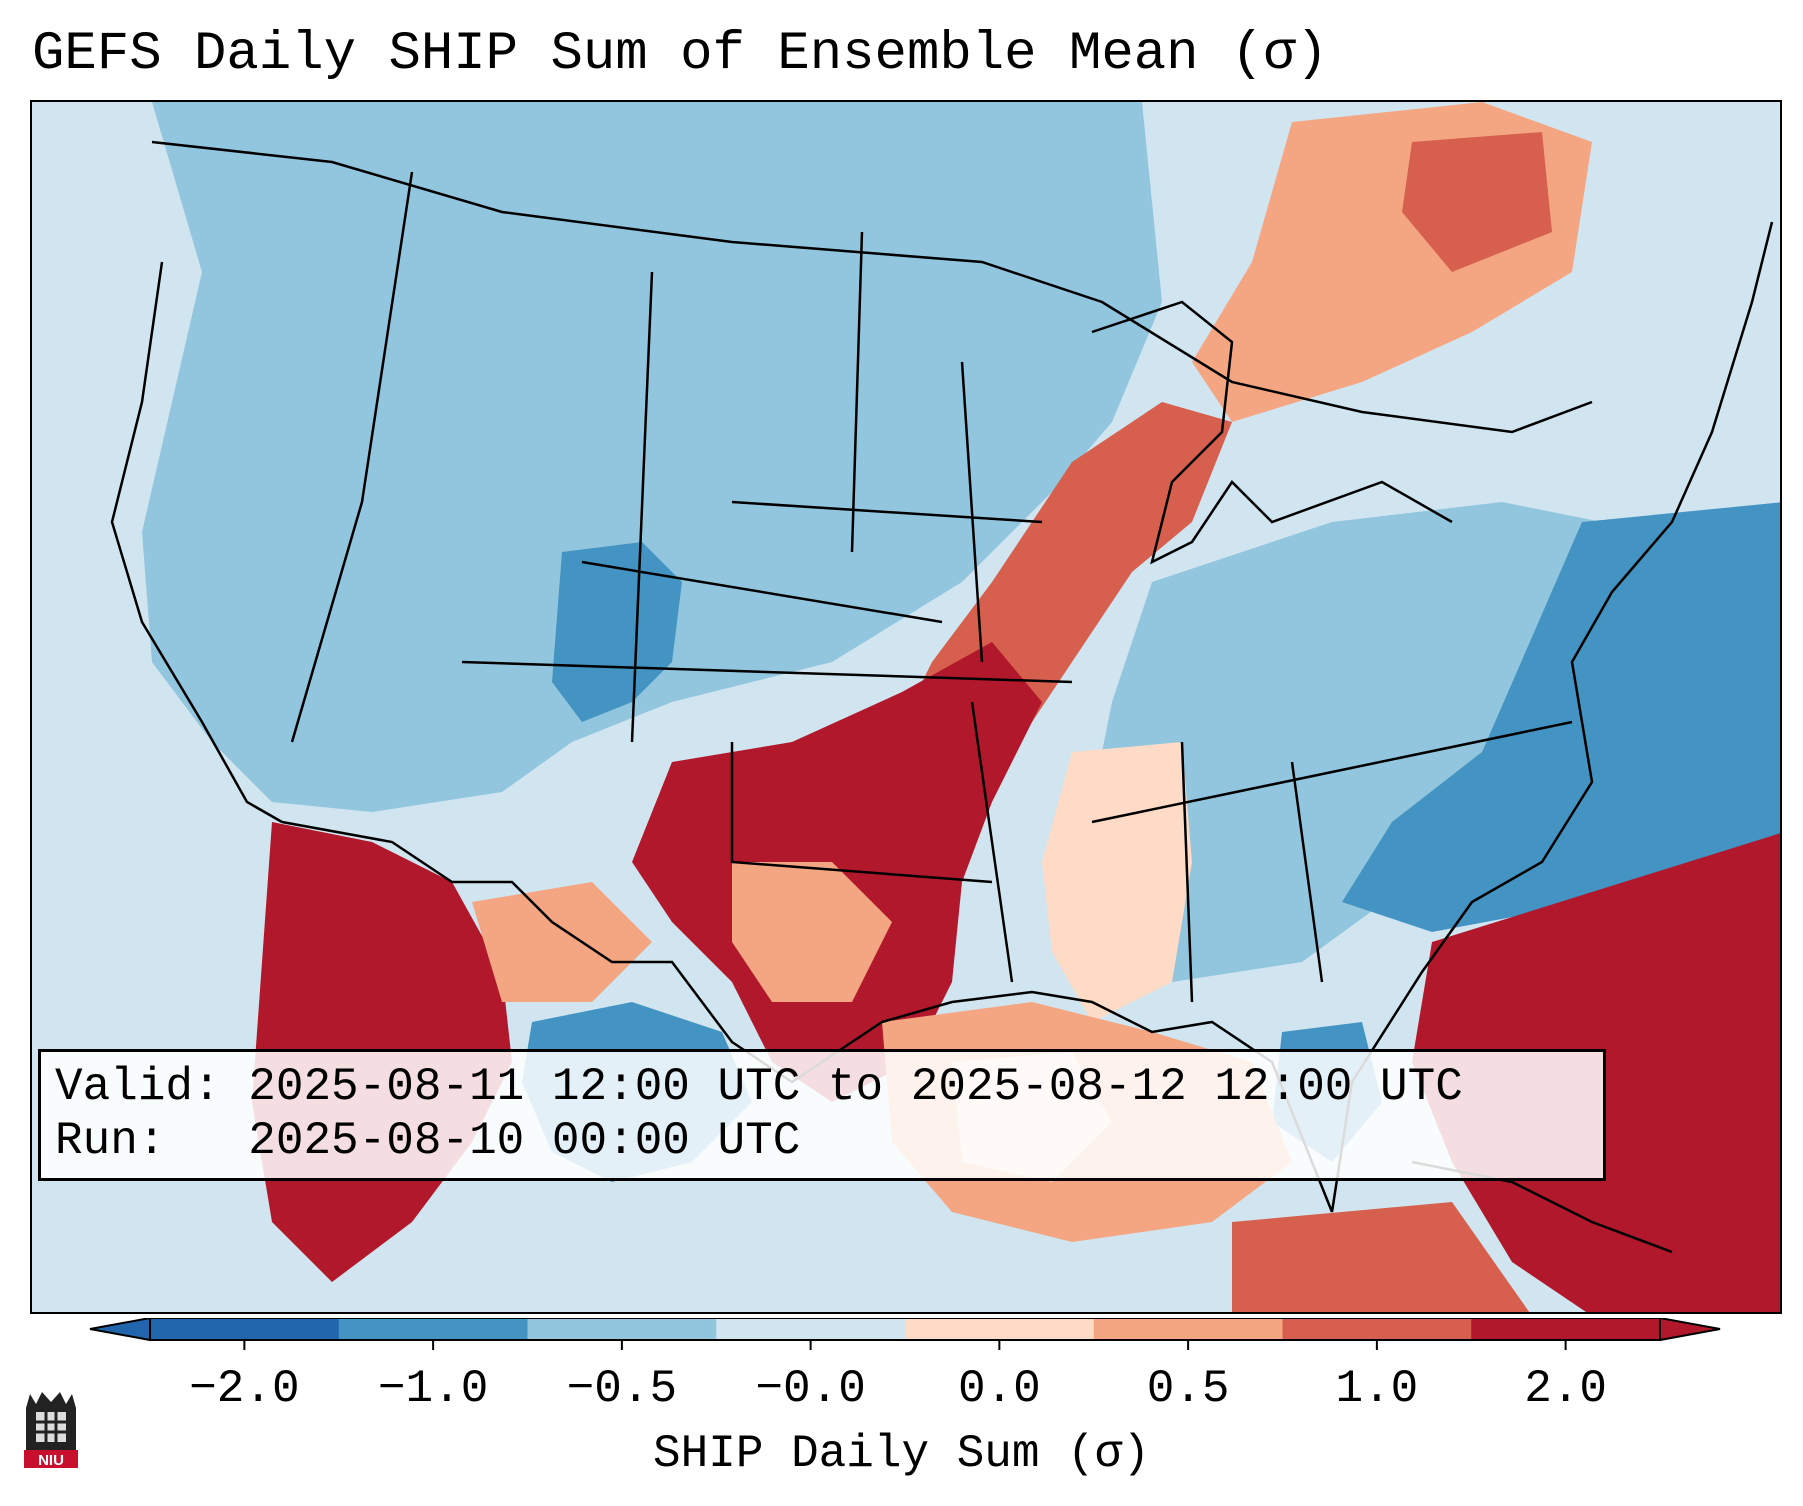 Image resolution: width=1803 pixels, height=1506 pixels. Describe the element at coordinates (1690, 1330) in the screenshot. I see `colorbar-extend-high` at that location.